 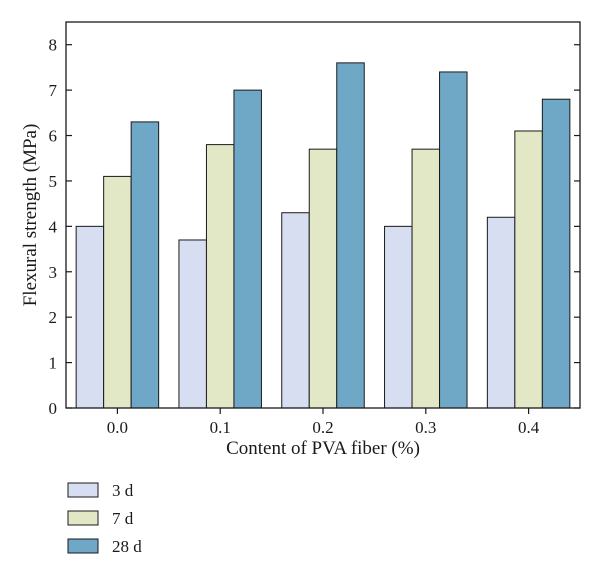 What do you see at coordinates (53, 363) in the screenshot?
I see `y-tick-label: 1` at bounding box center [53, 363].